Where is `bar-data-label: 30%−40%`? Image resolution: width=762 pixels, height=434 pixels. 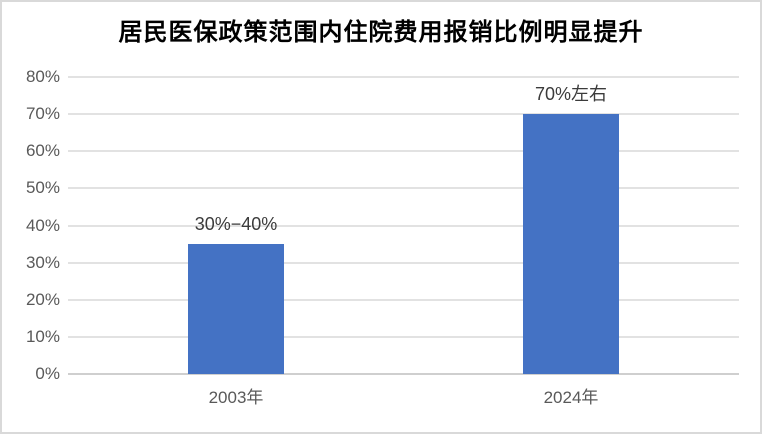 bar-data-label: 30%−40% is located at coordinates (236, 224).